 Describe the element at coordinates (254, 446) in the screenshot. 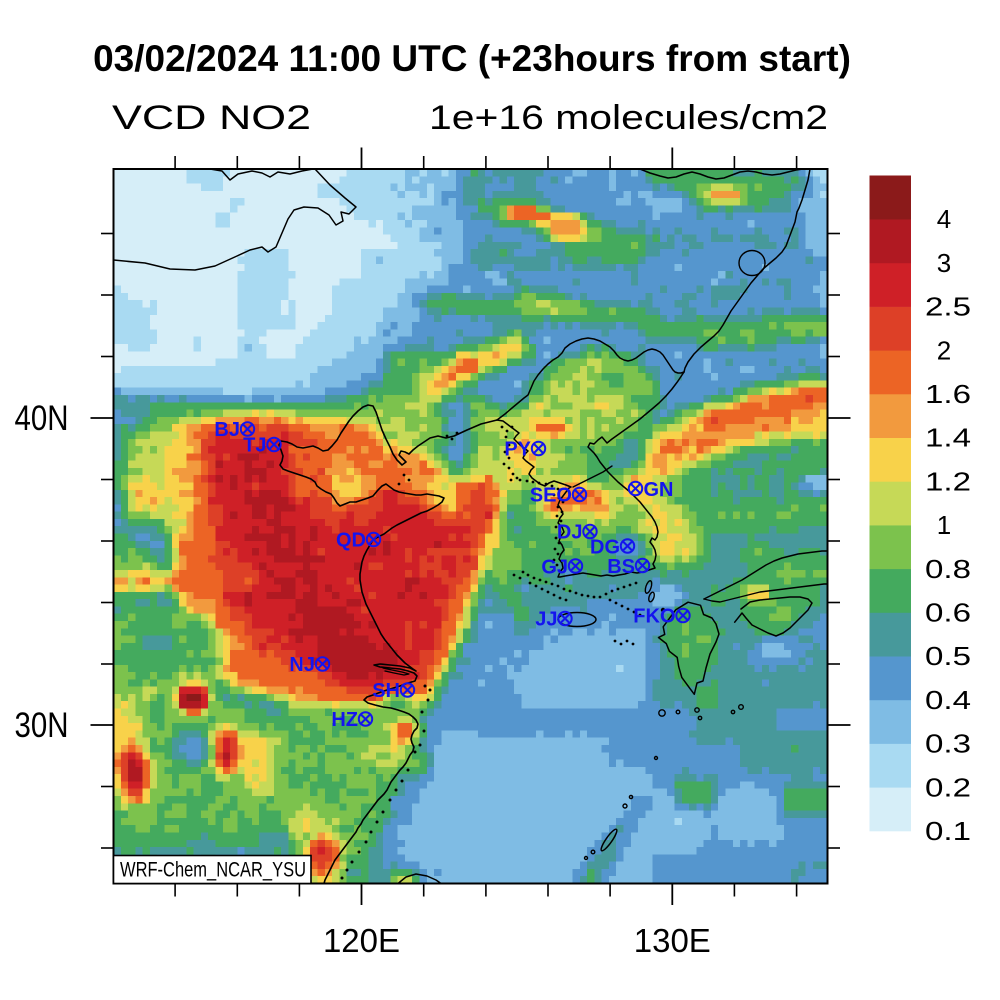

I see `svg-text: TJ` at that location.